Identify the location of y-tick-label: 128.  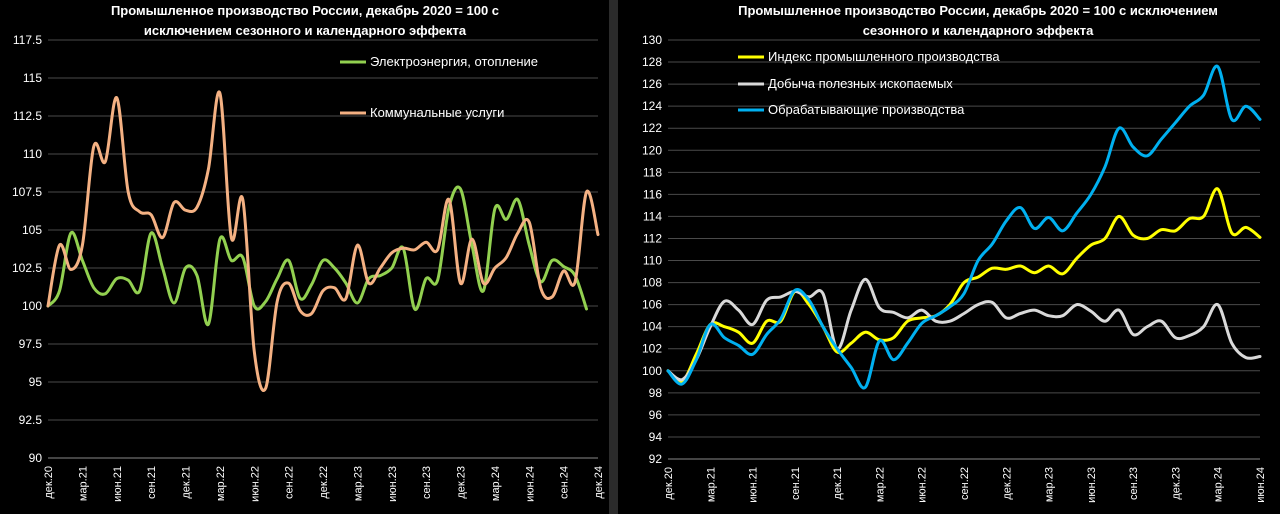
(652, 62).